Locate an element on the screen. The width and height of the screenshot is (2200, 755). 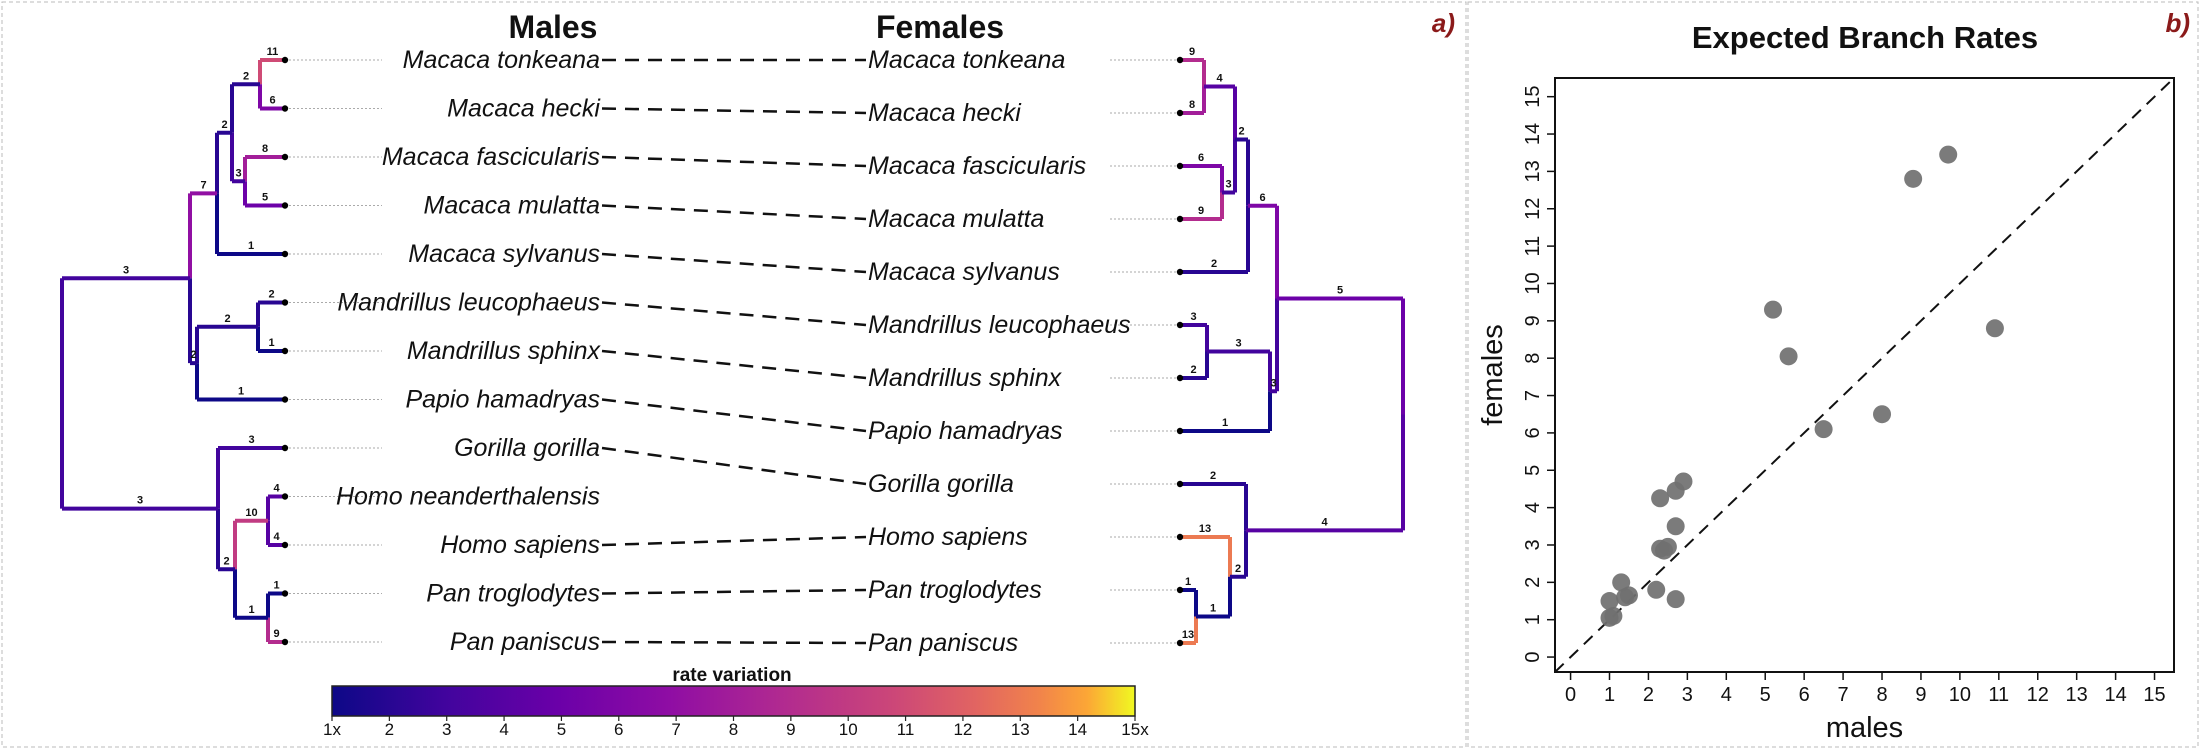
left-tip-label: Gorilla gorilla is located at coordinates (527, 448).